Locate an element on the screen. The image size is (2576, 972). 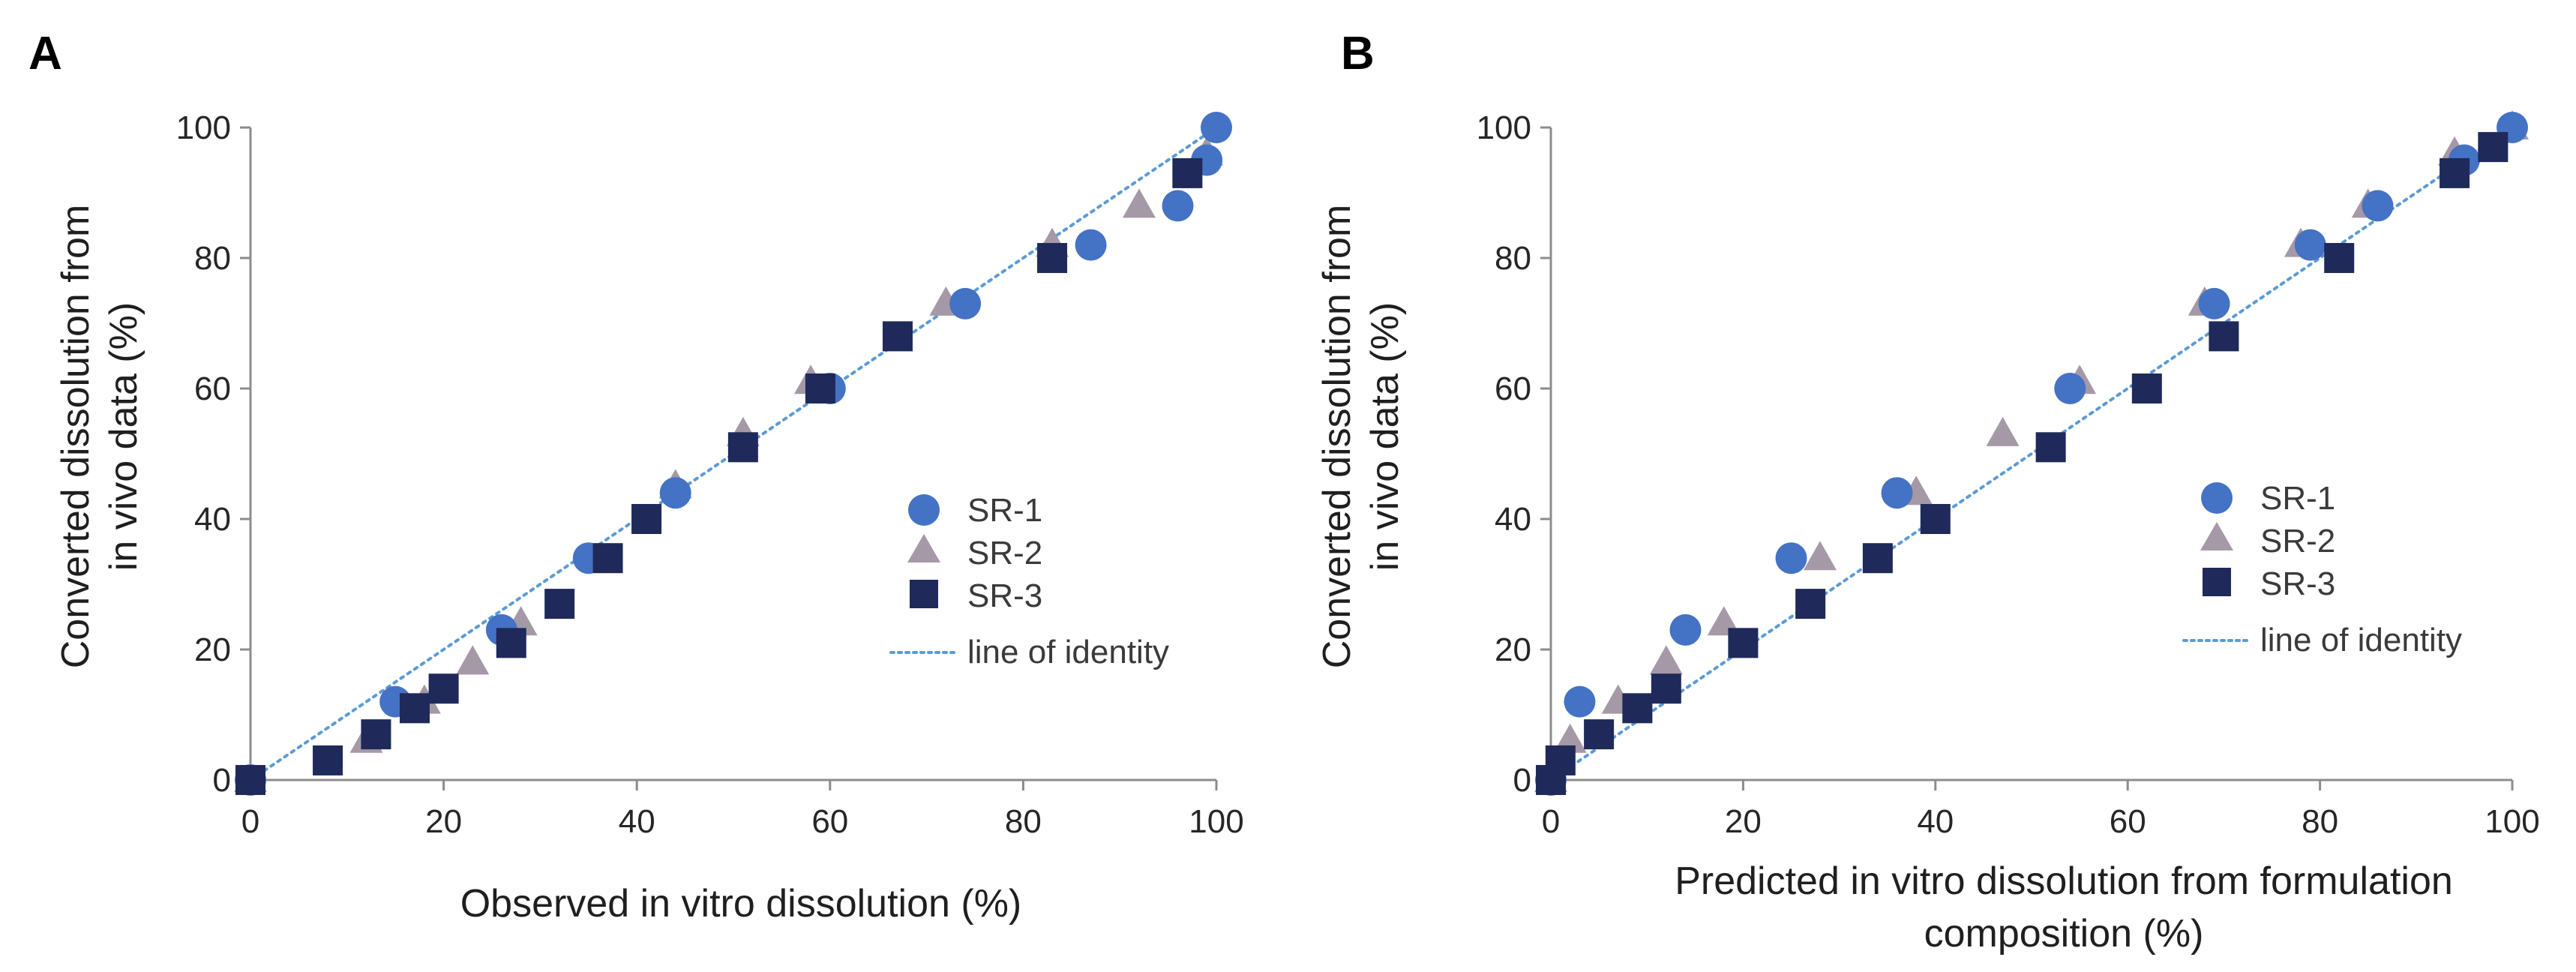
panel-letter-a: A is located at coordinates (45, 54).